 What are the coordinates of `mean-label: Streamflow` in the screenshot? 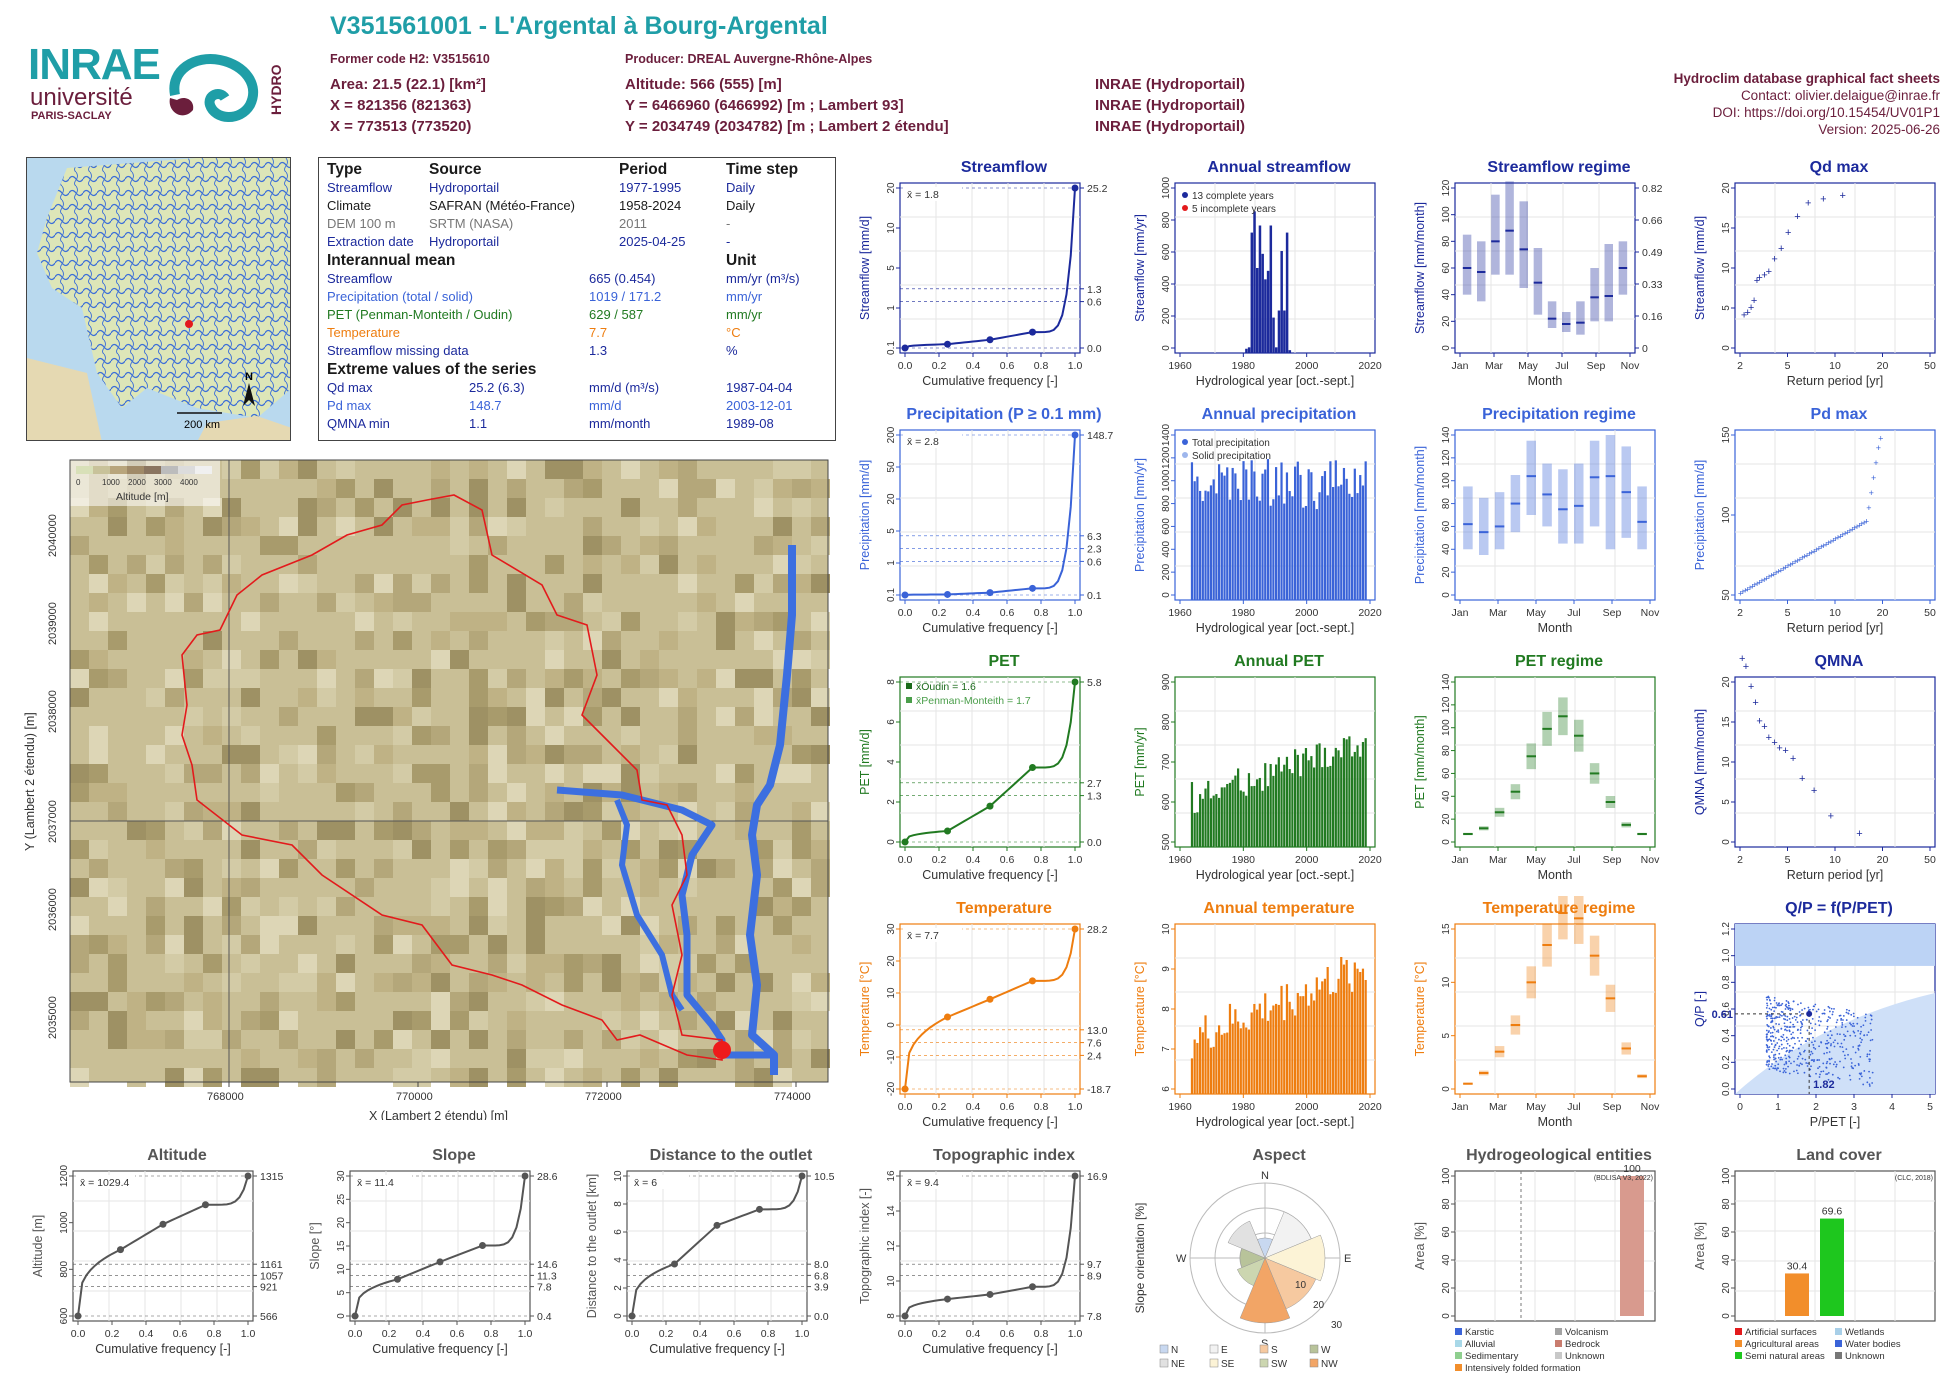 It's located at (360, 278).